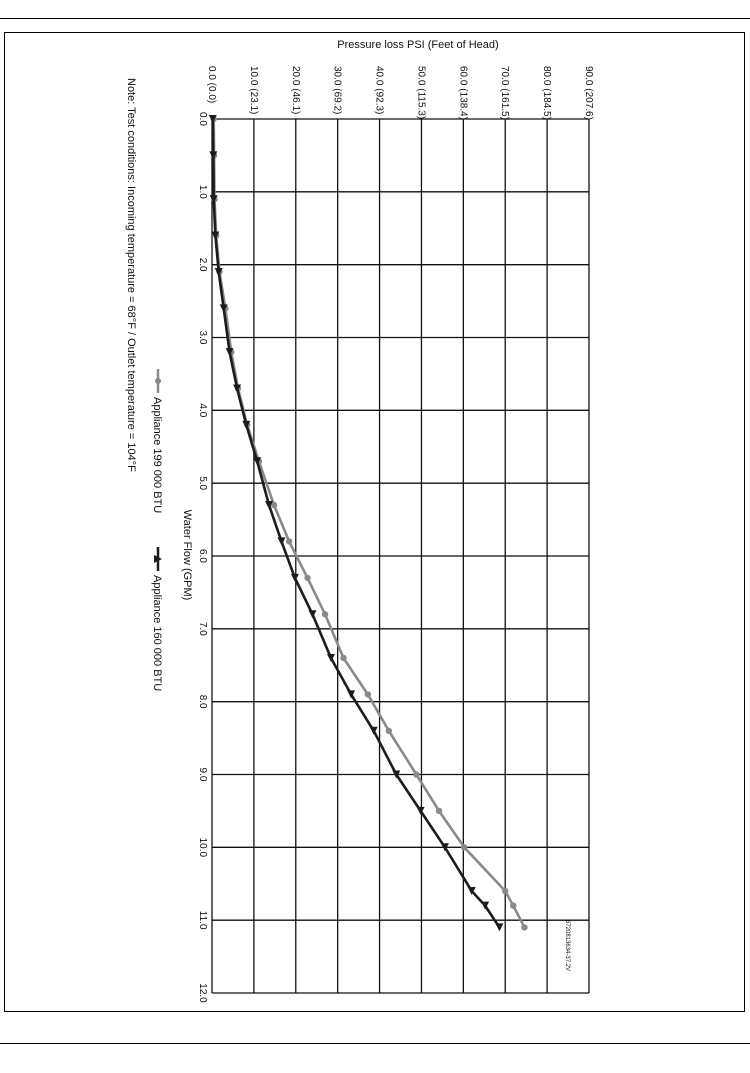 The height and width of the screenshot is (1073, 750). What do you see at coordinates (295, 90) in the screenshot?
I see `pressure-tick-label-2: 20.0 (46.1)` at bounding box center [295, 90].